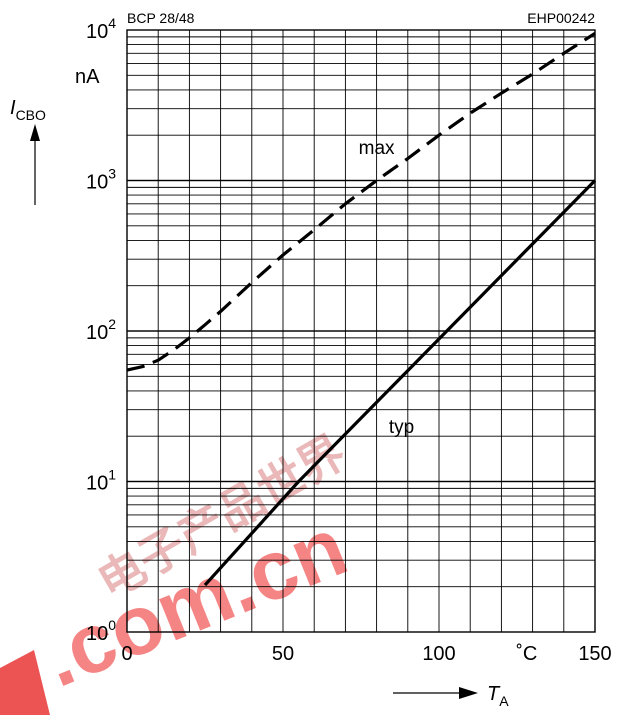 This screenshot has width=635, height=715. I want to click on y-tick-label: 10⁴, so click(101, 29).